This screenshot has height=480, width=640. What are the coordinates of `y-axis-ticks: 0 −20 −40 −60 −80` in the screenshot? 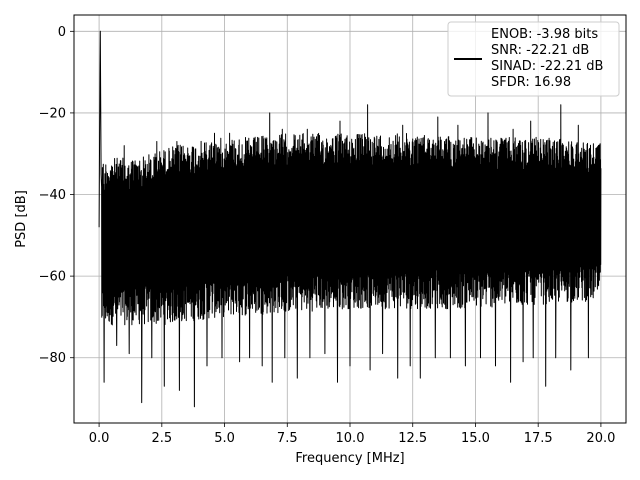 It's located at (56, 195).